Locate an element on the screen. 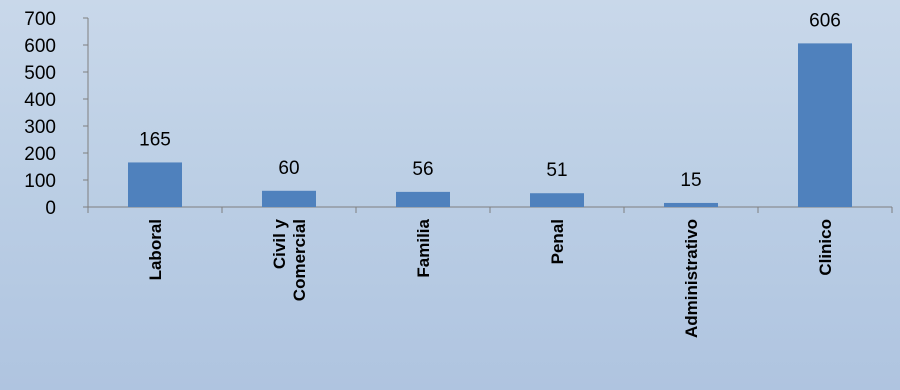 The width and height of the screenshot is (900, 390). y-tick-label: 400 is located at coordinates (40, 100).